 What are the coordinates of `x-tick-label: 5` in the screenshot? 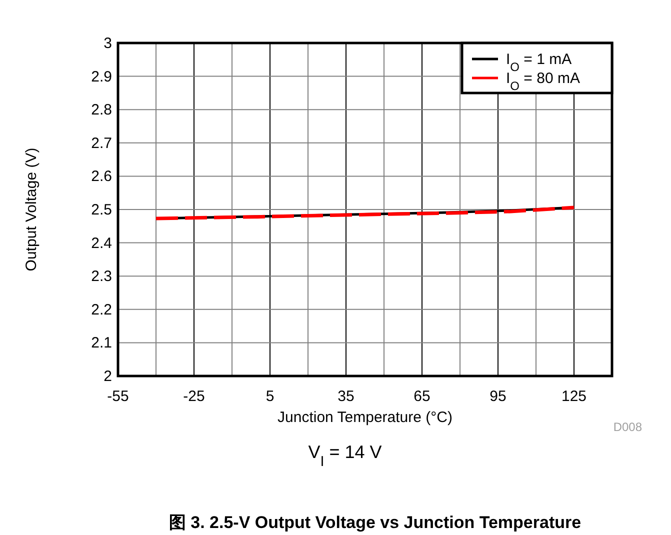 It's located at (270, 396).